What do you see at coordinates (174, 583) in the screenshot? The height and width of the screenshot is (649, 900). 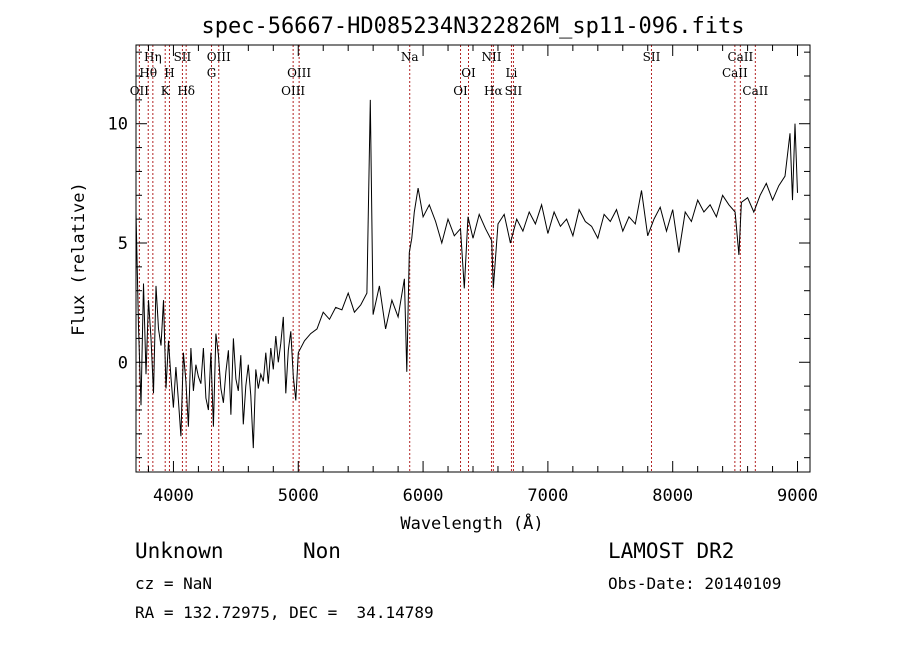 I see `redshift-cz: cz = NaN` at bounding box center [174, 583].